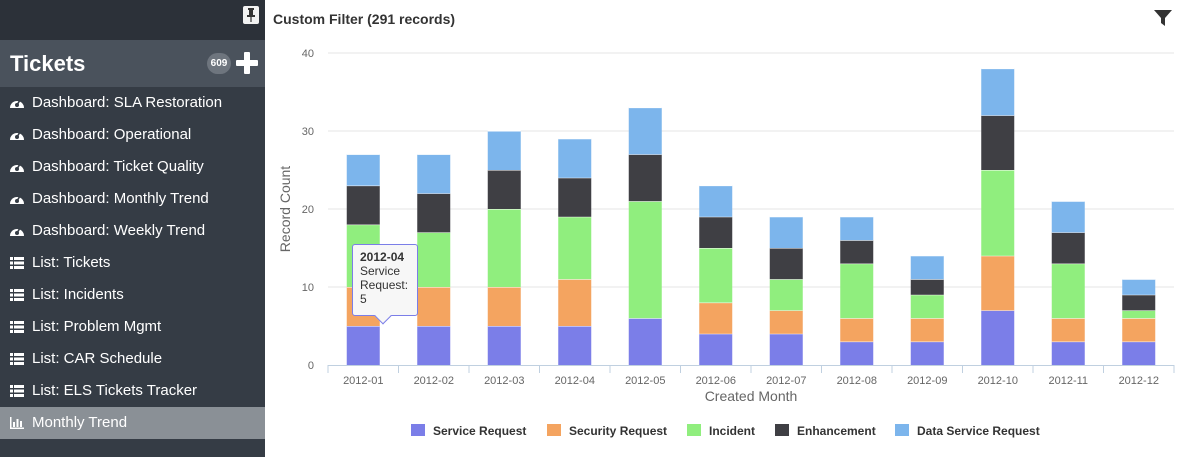 This screenshot has width=1183, height=457. I want to click on filter-icon, so click(1163, 18).